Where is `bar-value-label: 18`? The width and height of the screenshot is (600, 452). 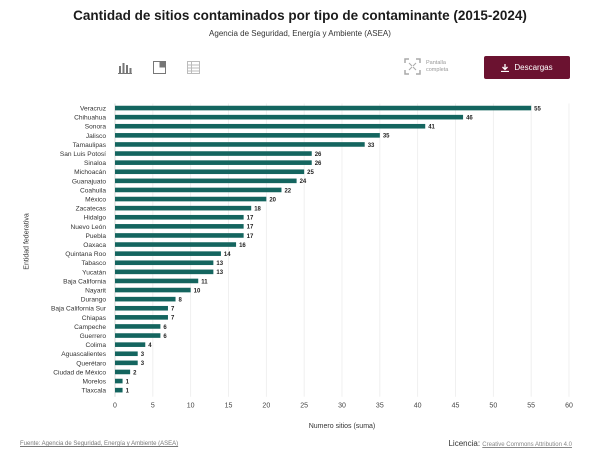
bar-value-label: 18 is located at coordinates (257, 209).